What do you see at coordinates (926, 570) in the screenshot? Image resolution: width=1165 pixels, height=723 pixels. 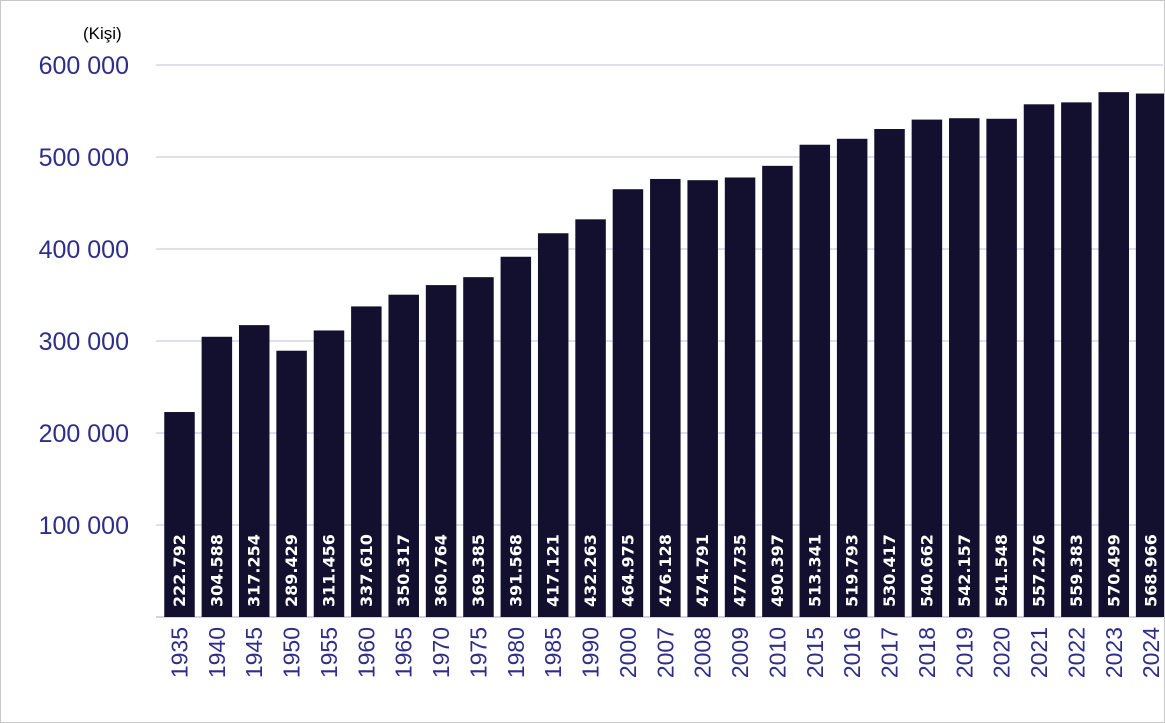 I see `data-label: 540.662` at bounding box center [926, 570].